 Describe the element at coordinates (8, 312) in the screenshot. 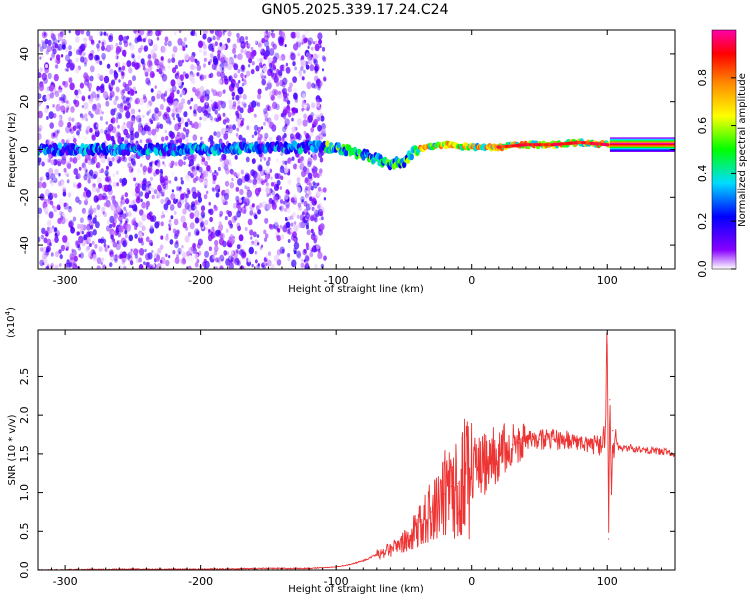

I see `snr-multiplier-exp: 4` at that location.